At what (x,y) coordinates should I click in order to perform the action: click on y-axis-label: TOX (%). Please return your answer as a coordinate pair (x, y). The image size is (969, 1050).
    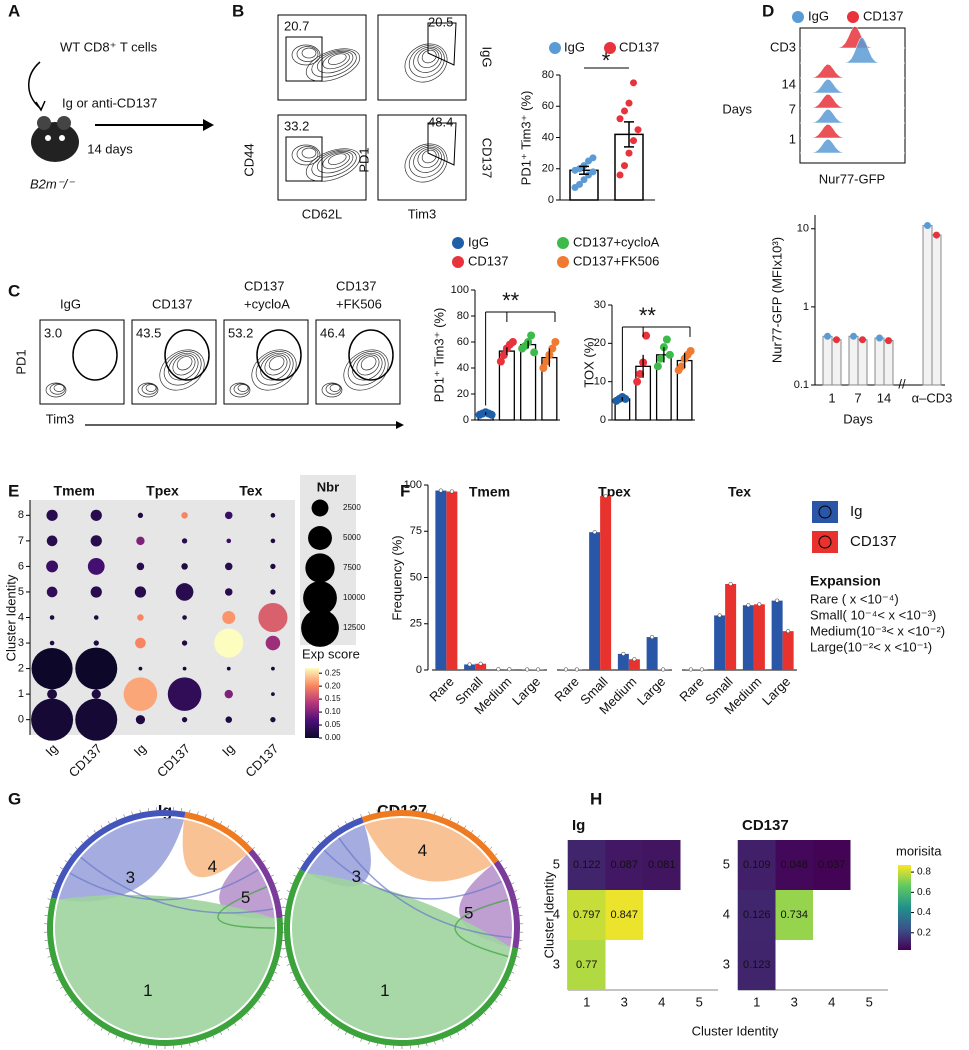
    Looking at the image, I should click on (588, 362).